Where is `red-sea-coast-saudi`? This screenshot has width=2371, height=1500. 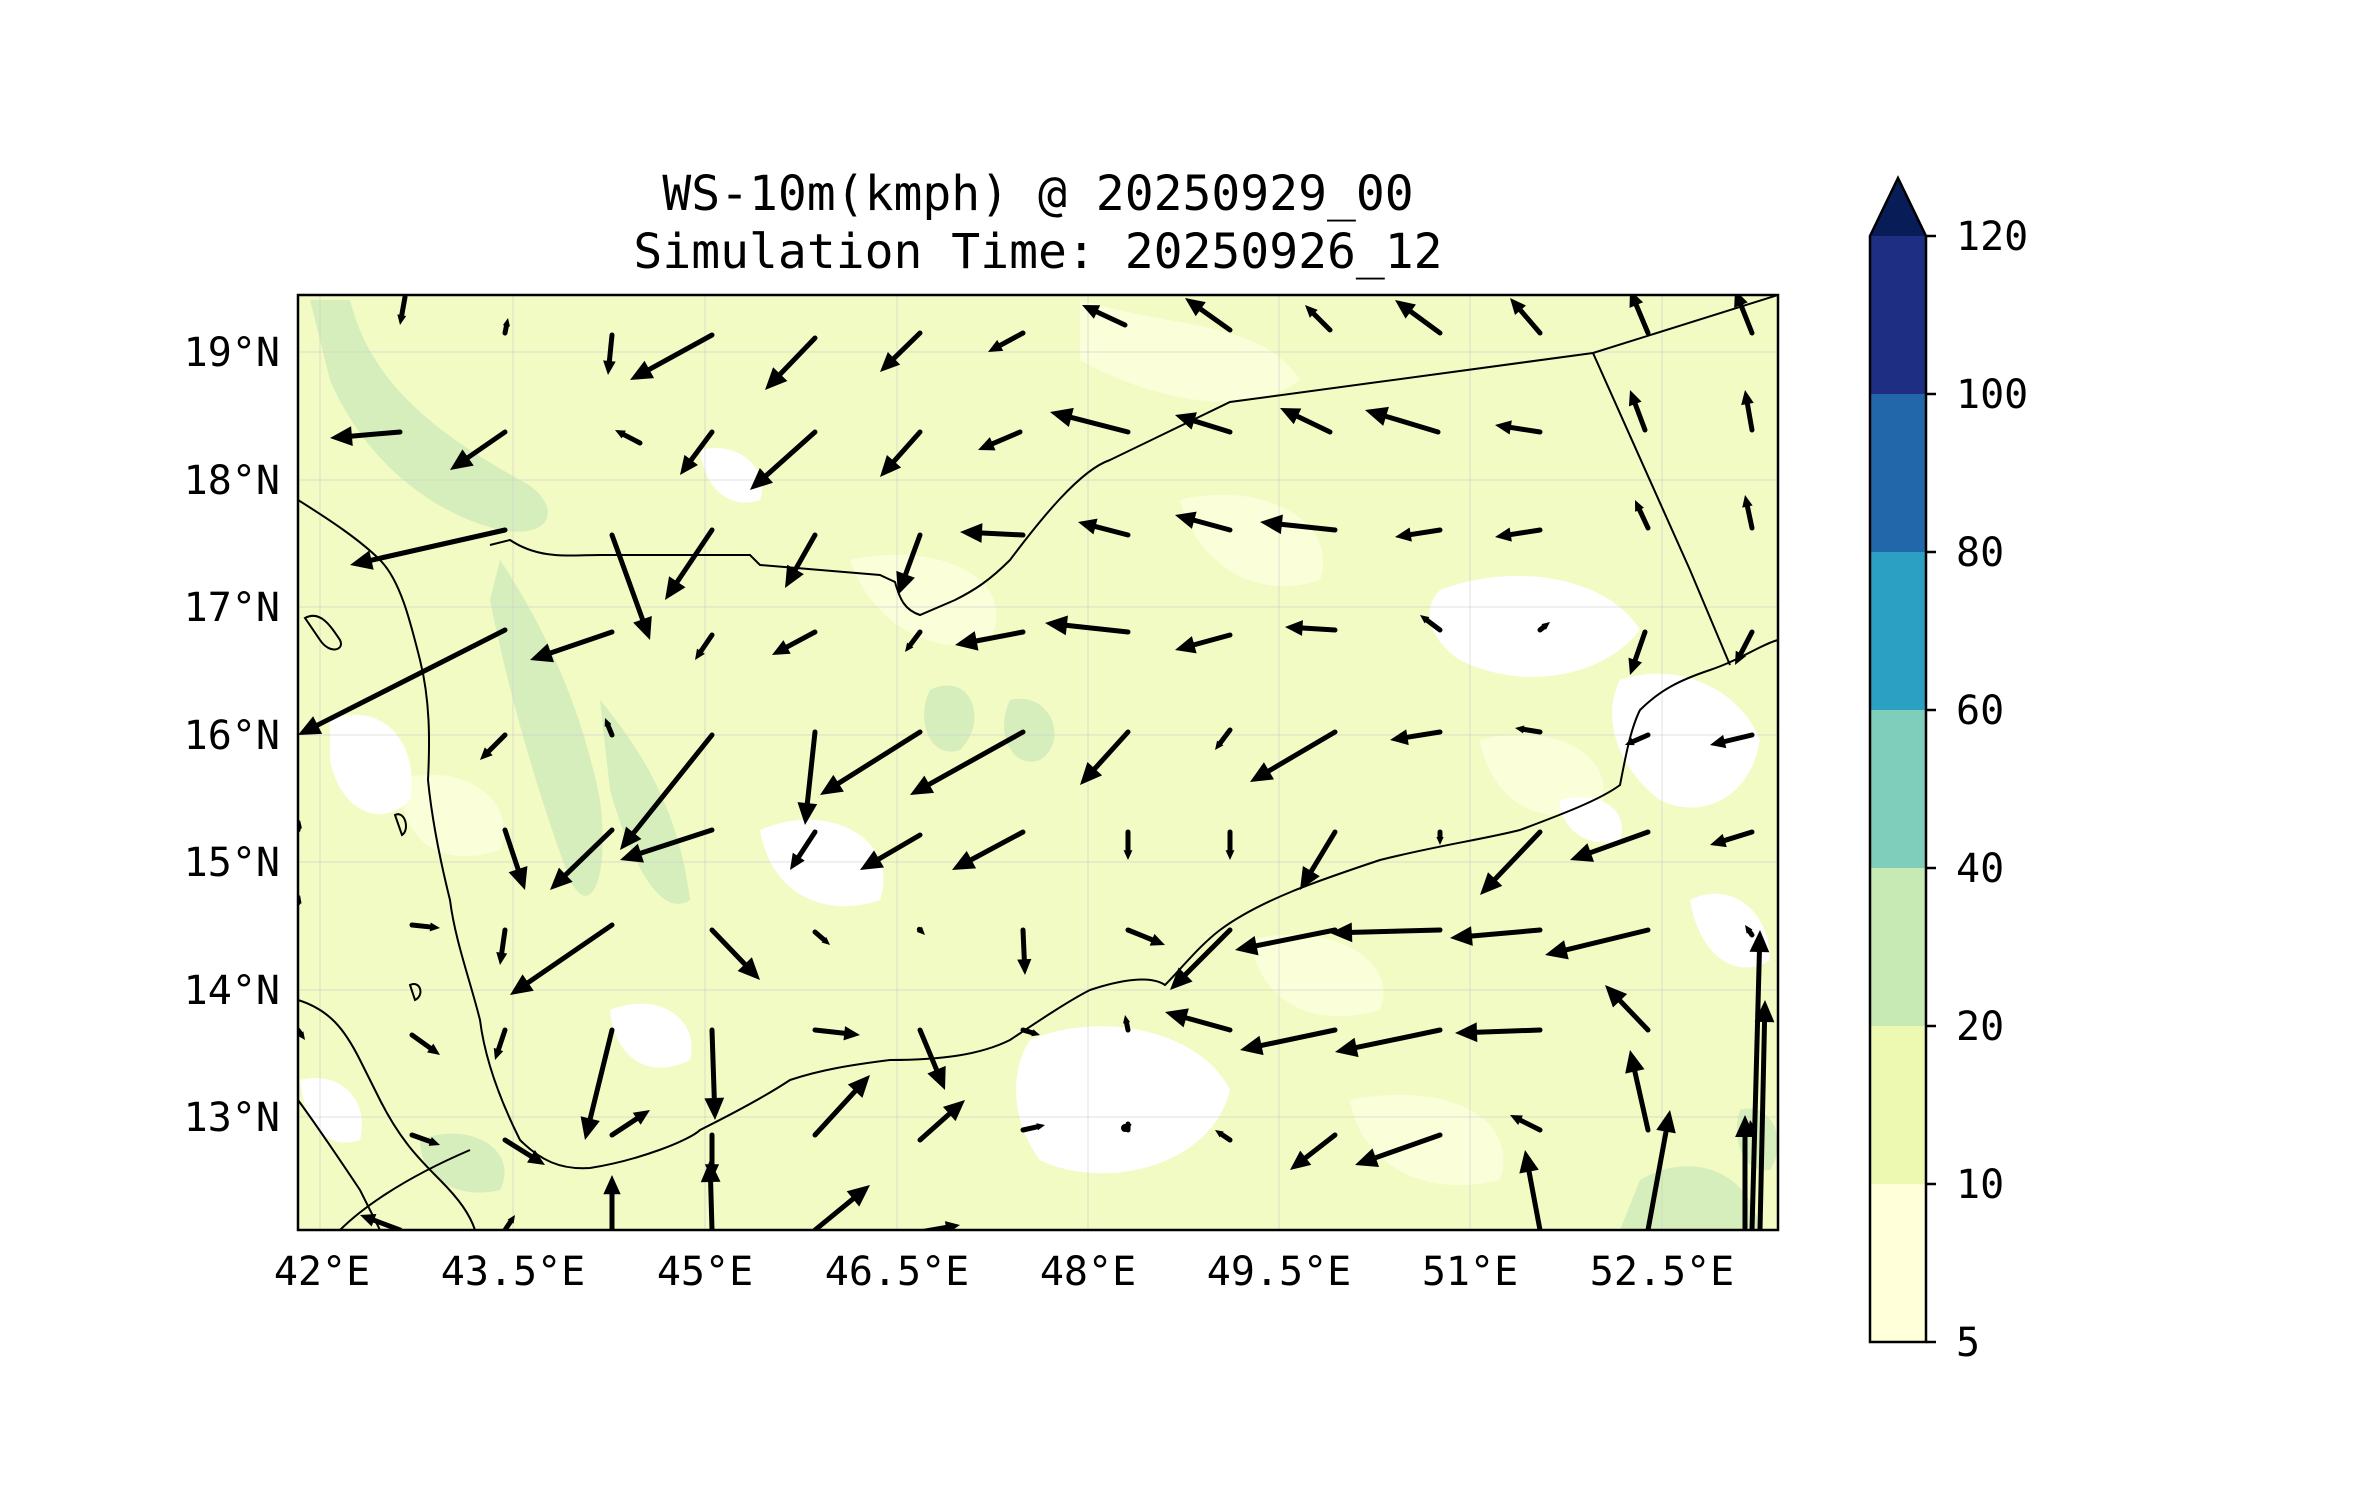
red-sea-coast-saudi is located at coordinates (364, 640).